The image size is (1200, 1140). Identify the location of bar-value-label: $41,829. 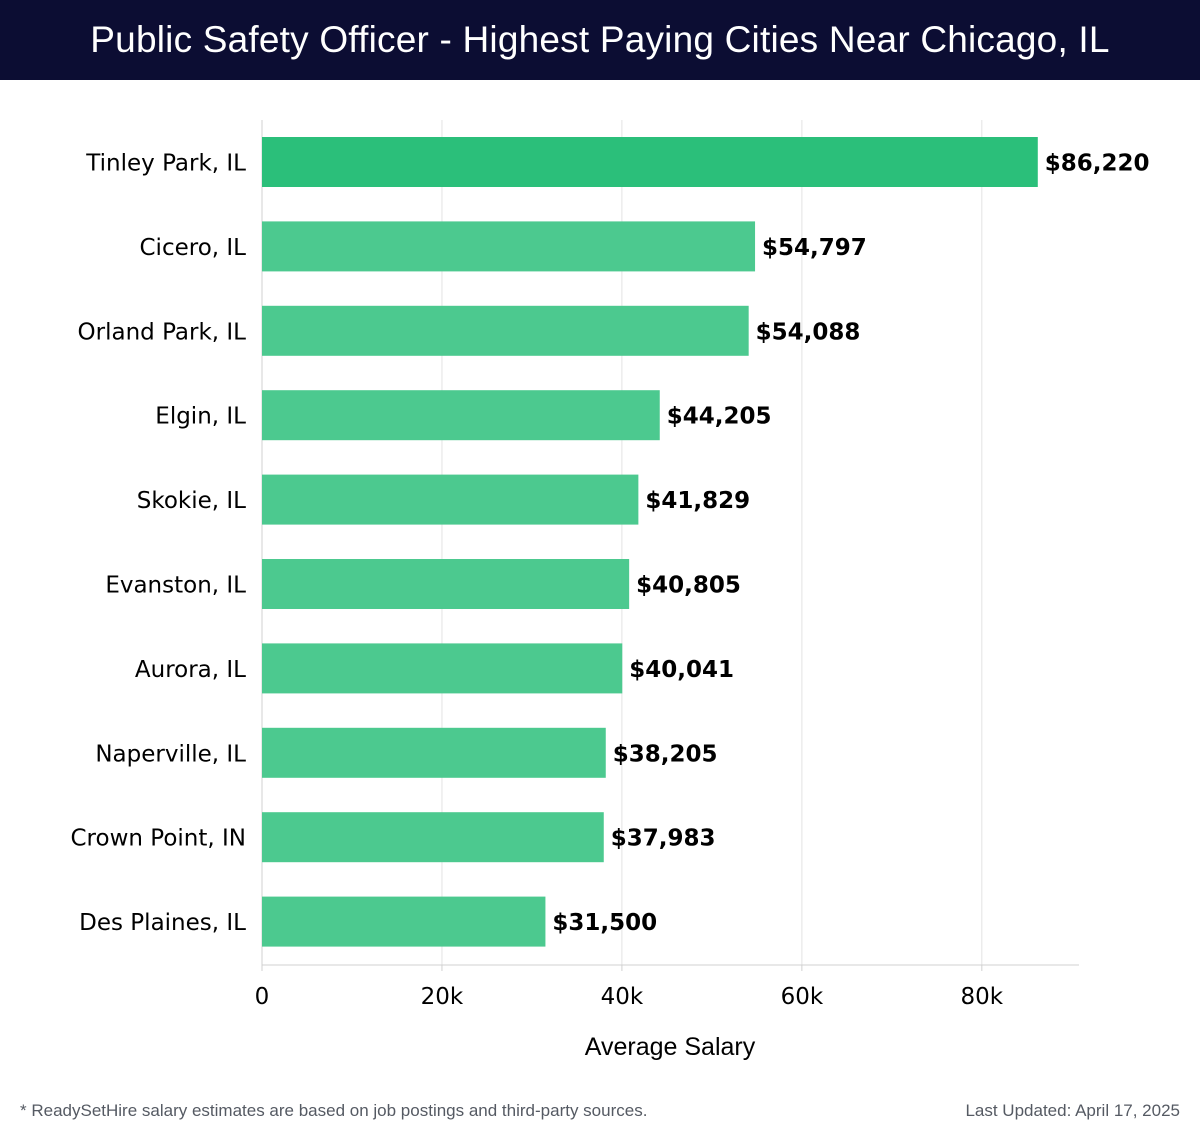
(697, 501).